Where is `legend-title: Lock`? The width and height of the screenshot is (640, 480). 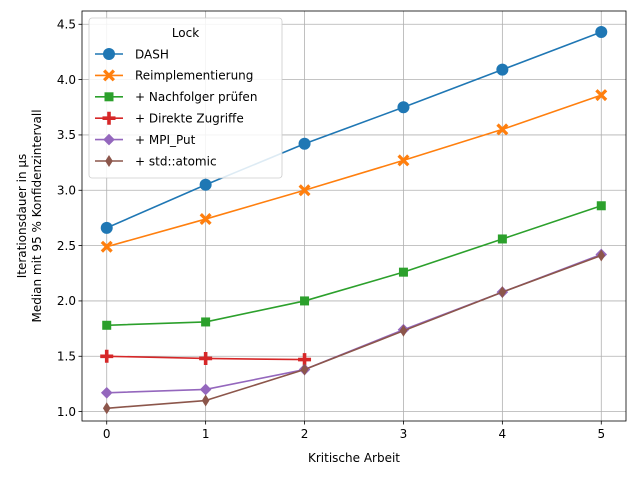
legend-title: Lock is located at coordinates (185, 33).